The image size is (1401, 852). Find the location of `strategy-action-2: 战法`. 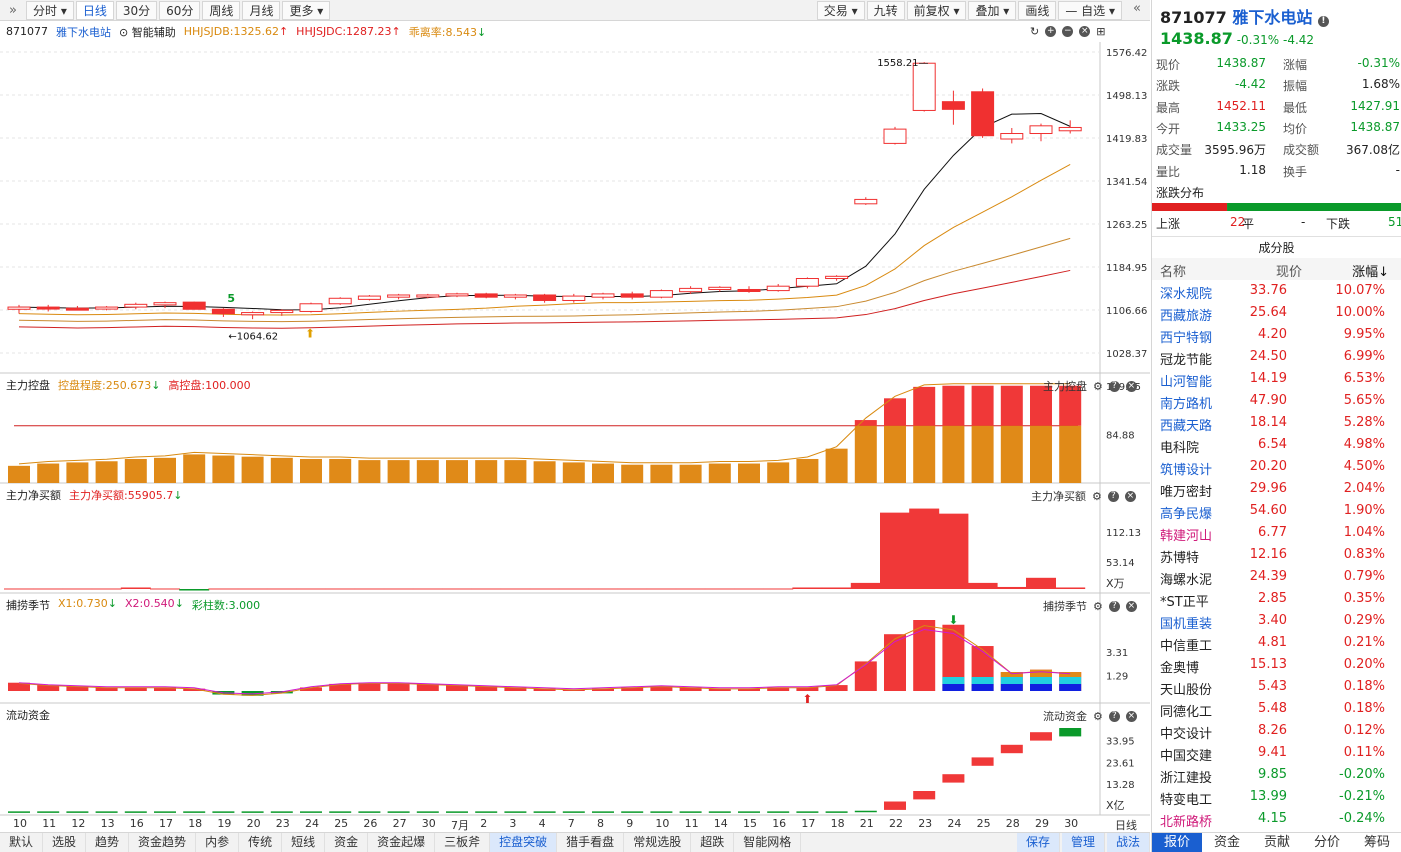

strategy-action-2: 战法 is located at coordinates (1128, 842).